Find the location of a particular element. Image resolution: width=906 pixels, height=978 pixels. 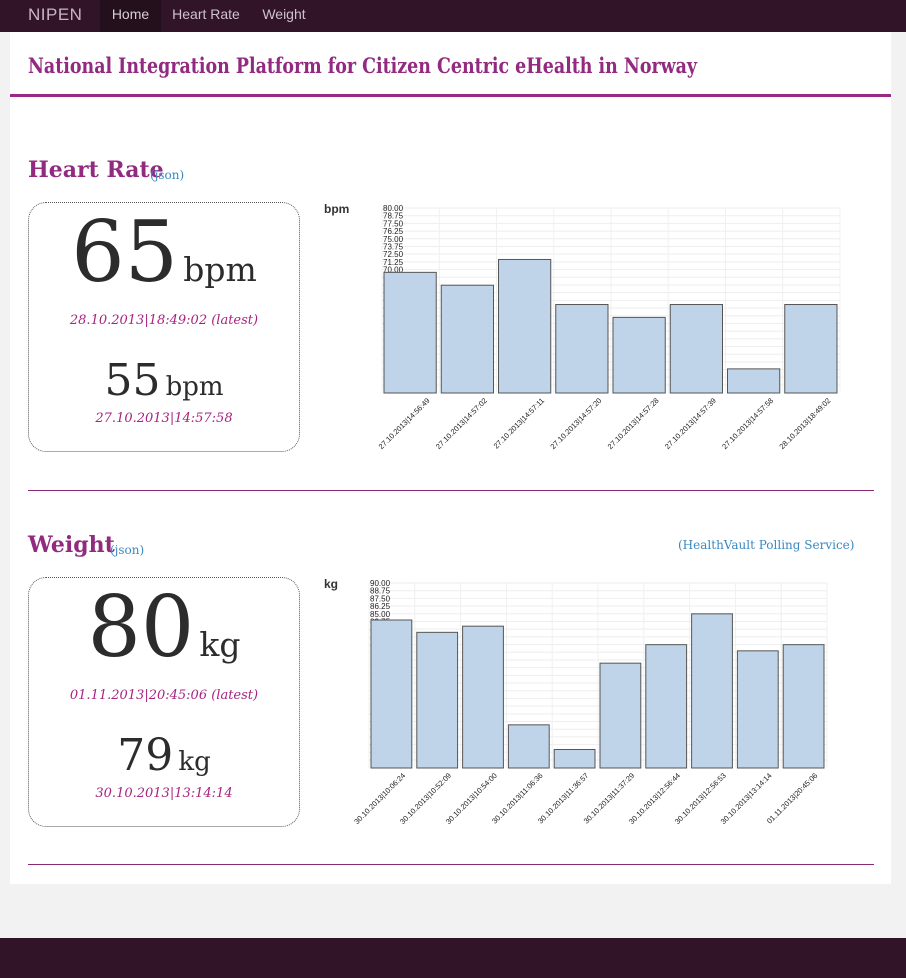

weight-latest-unit: kg is located at coordinates (219, 644).